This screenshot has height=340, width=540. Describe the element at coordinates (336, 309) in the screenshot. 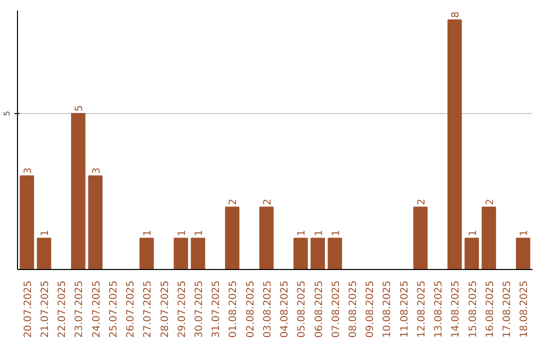

I see `x-tick-label: 07.08.2025` at that location.